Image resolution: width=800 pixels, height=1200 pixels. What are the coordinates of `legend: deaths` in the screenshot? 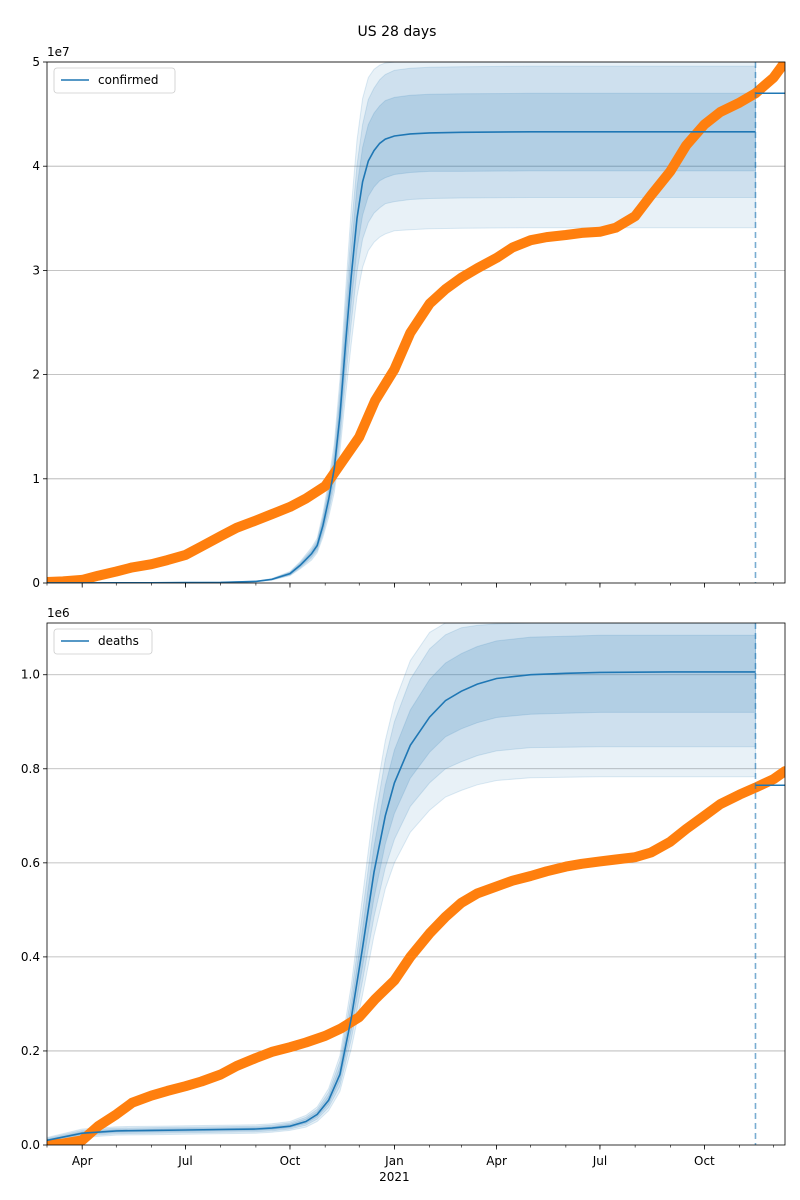 It's located at (103, 641).